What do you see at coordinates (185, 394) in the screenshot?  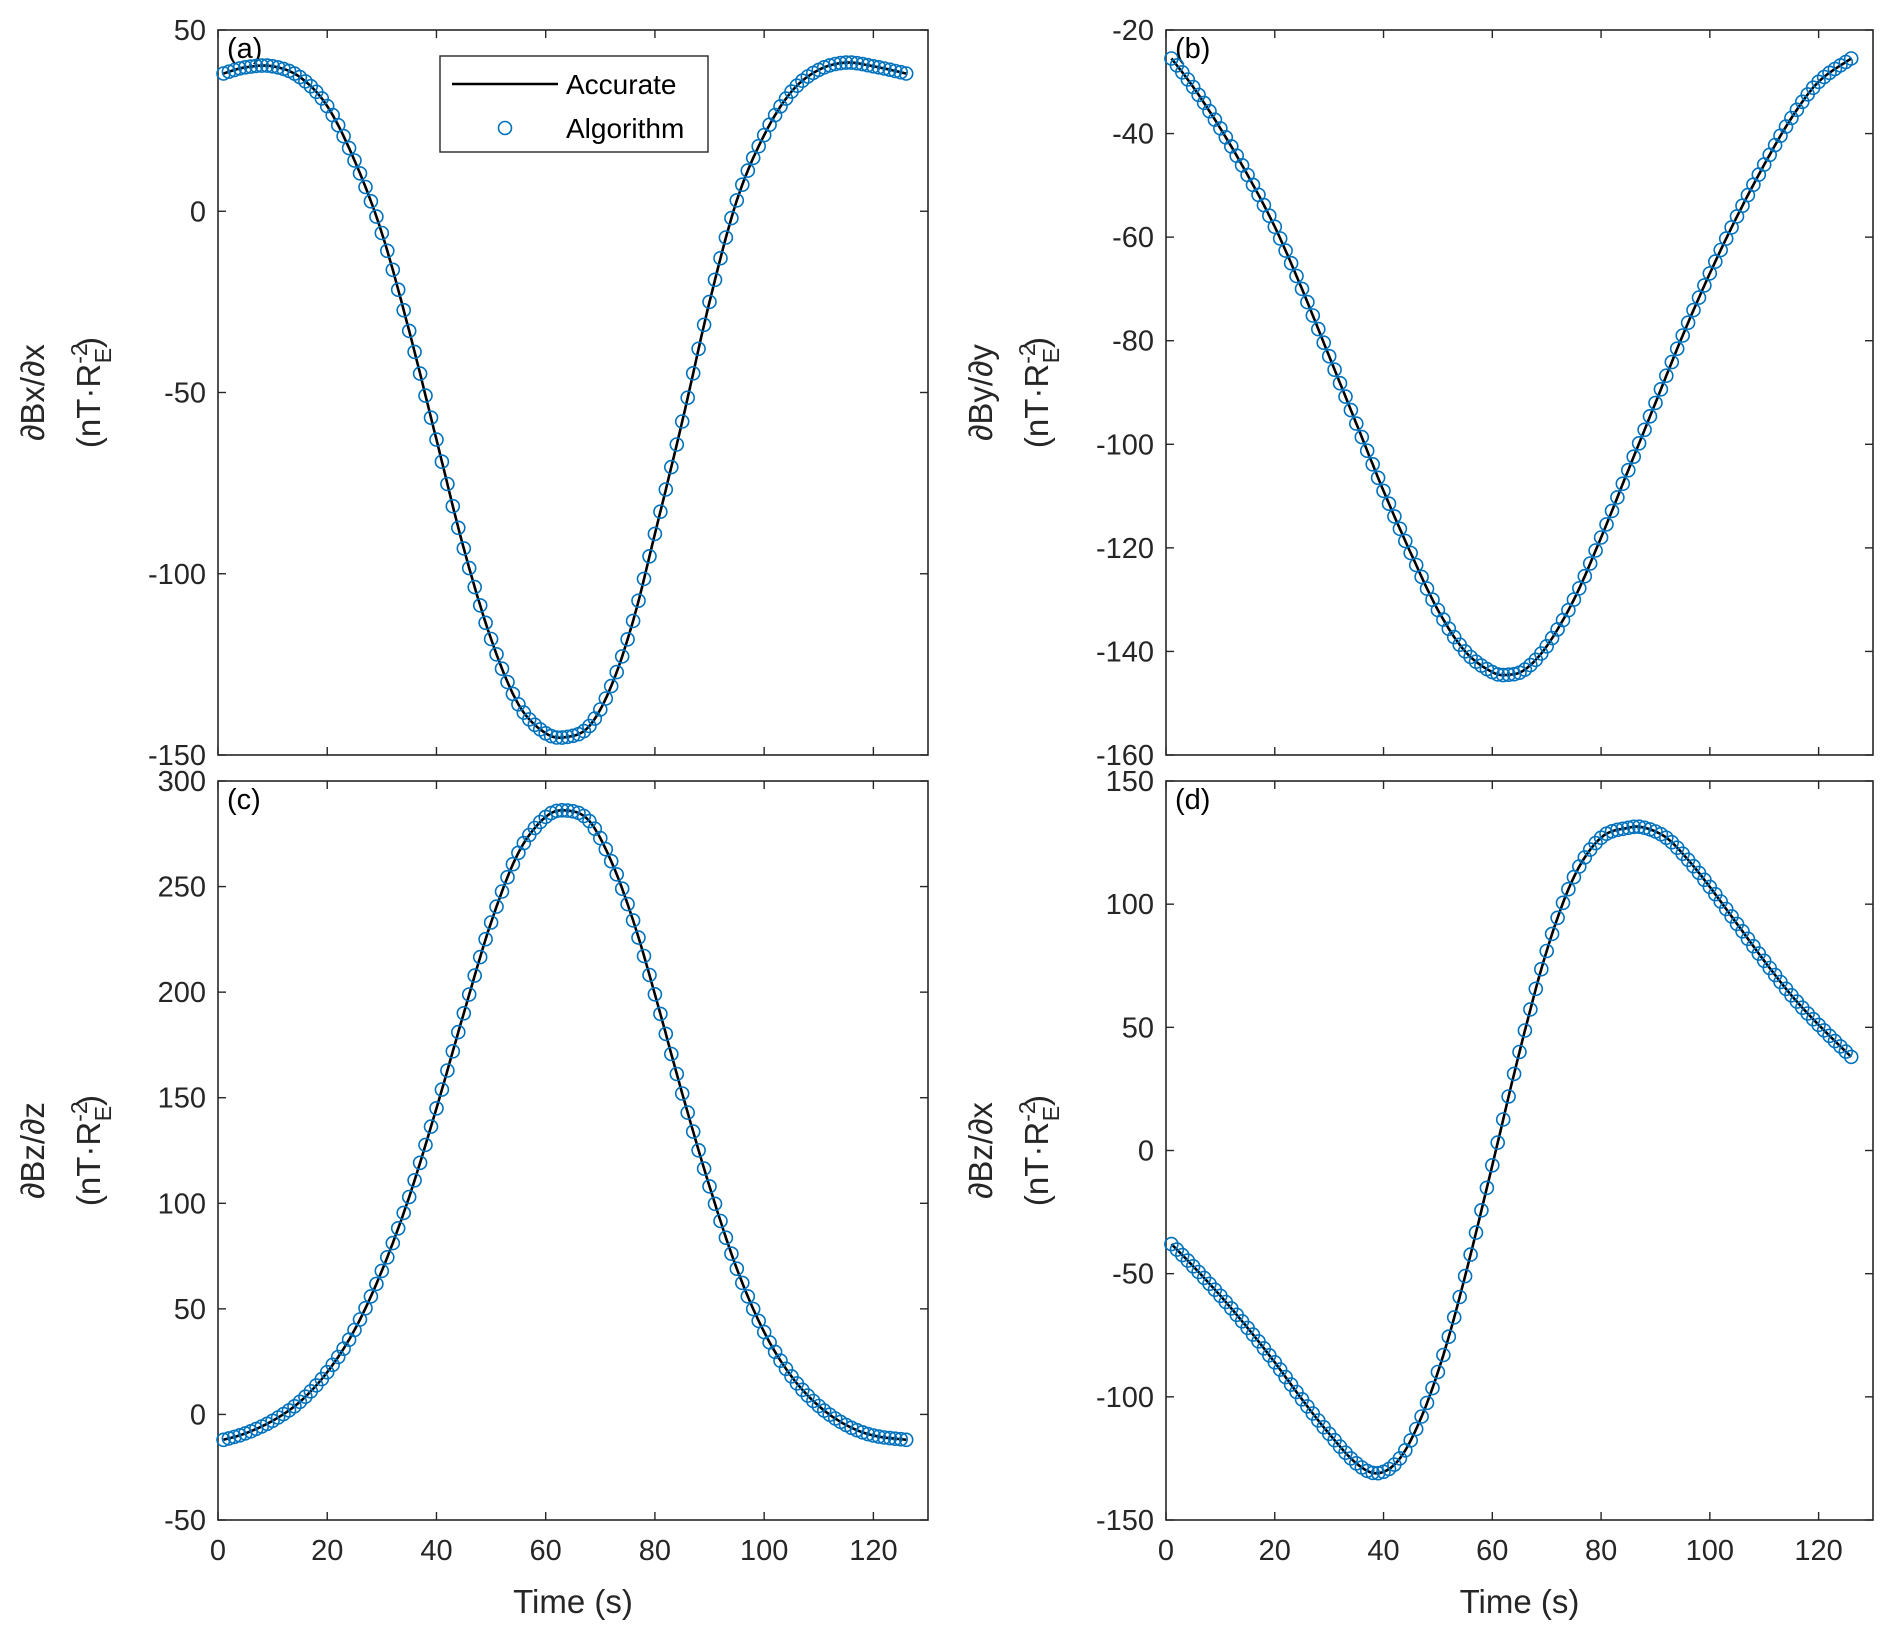 I see `y-tick-label: -50` at bounding box center [185, 394].